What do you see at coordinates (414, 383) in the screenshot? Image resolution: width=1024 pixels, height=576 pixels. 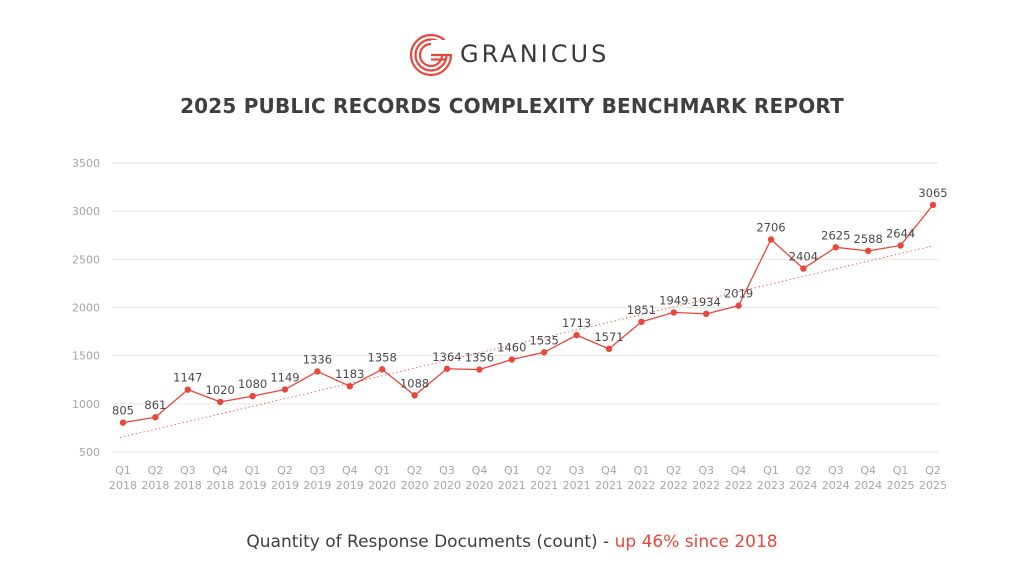 I see `data-label: 1088` at bounding box center [414, 383].